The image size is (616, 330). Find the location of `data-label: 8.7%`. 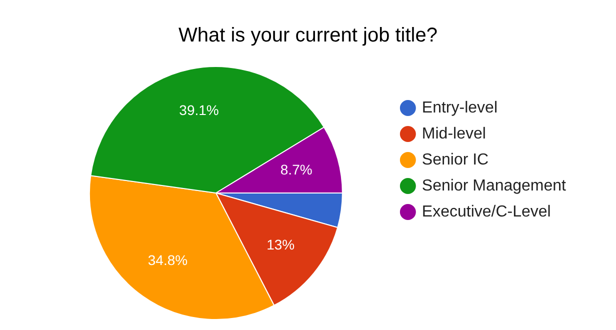

data-label: 8.7% is located at coordinates (296, 169).